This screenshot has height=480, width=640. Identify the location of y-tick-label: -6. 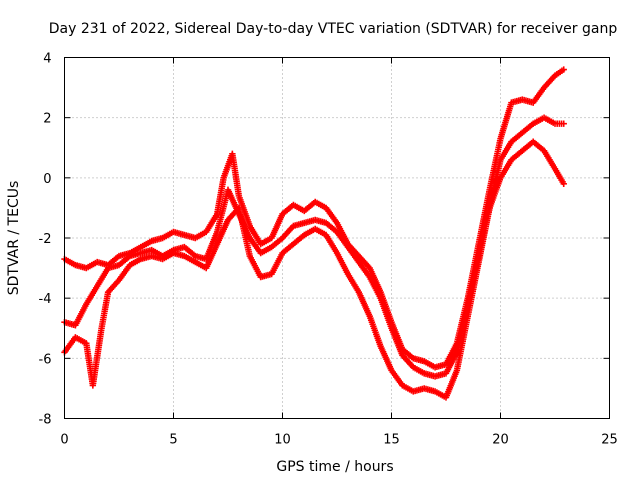
(45, 359).